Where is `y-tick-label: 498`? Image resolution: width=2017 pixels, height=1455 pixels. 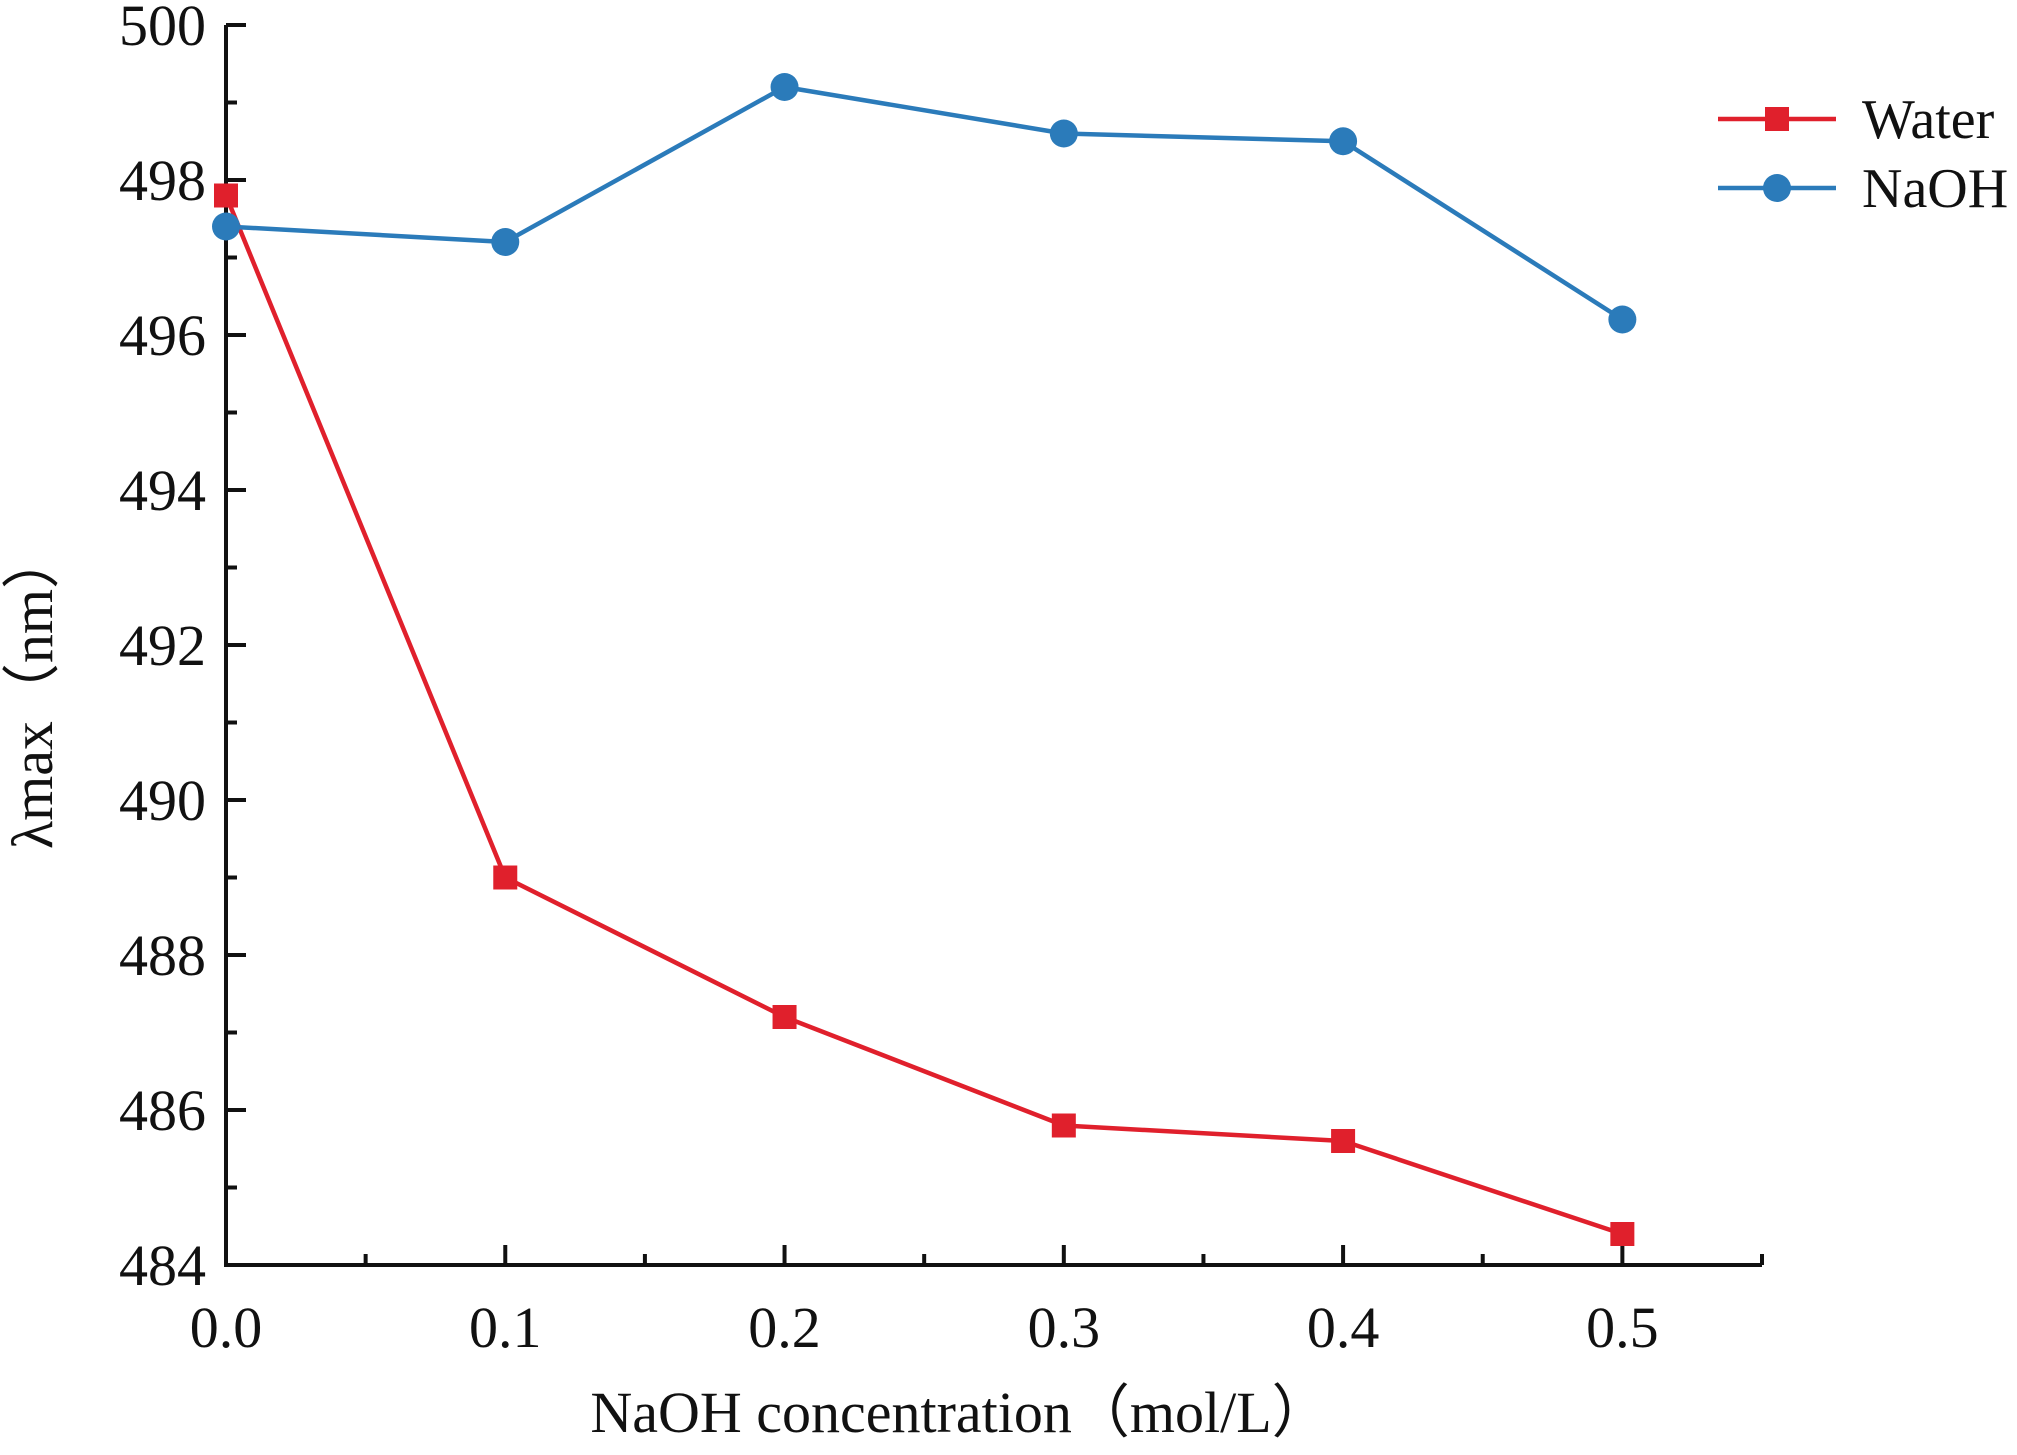
y-tick-label: 498 is located at coordinates (162, 180).